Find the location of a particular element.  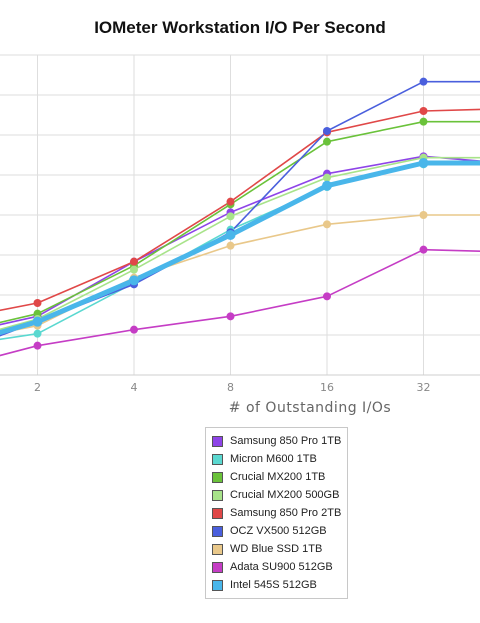

legend-item: Adata SU900 512GB is located at coordinates (276, 567).